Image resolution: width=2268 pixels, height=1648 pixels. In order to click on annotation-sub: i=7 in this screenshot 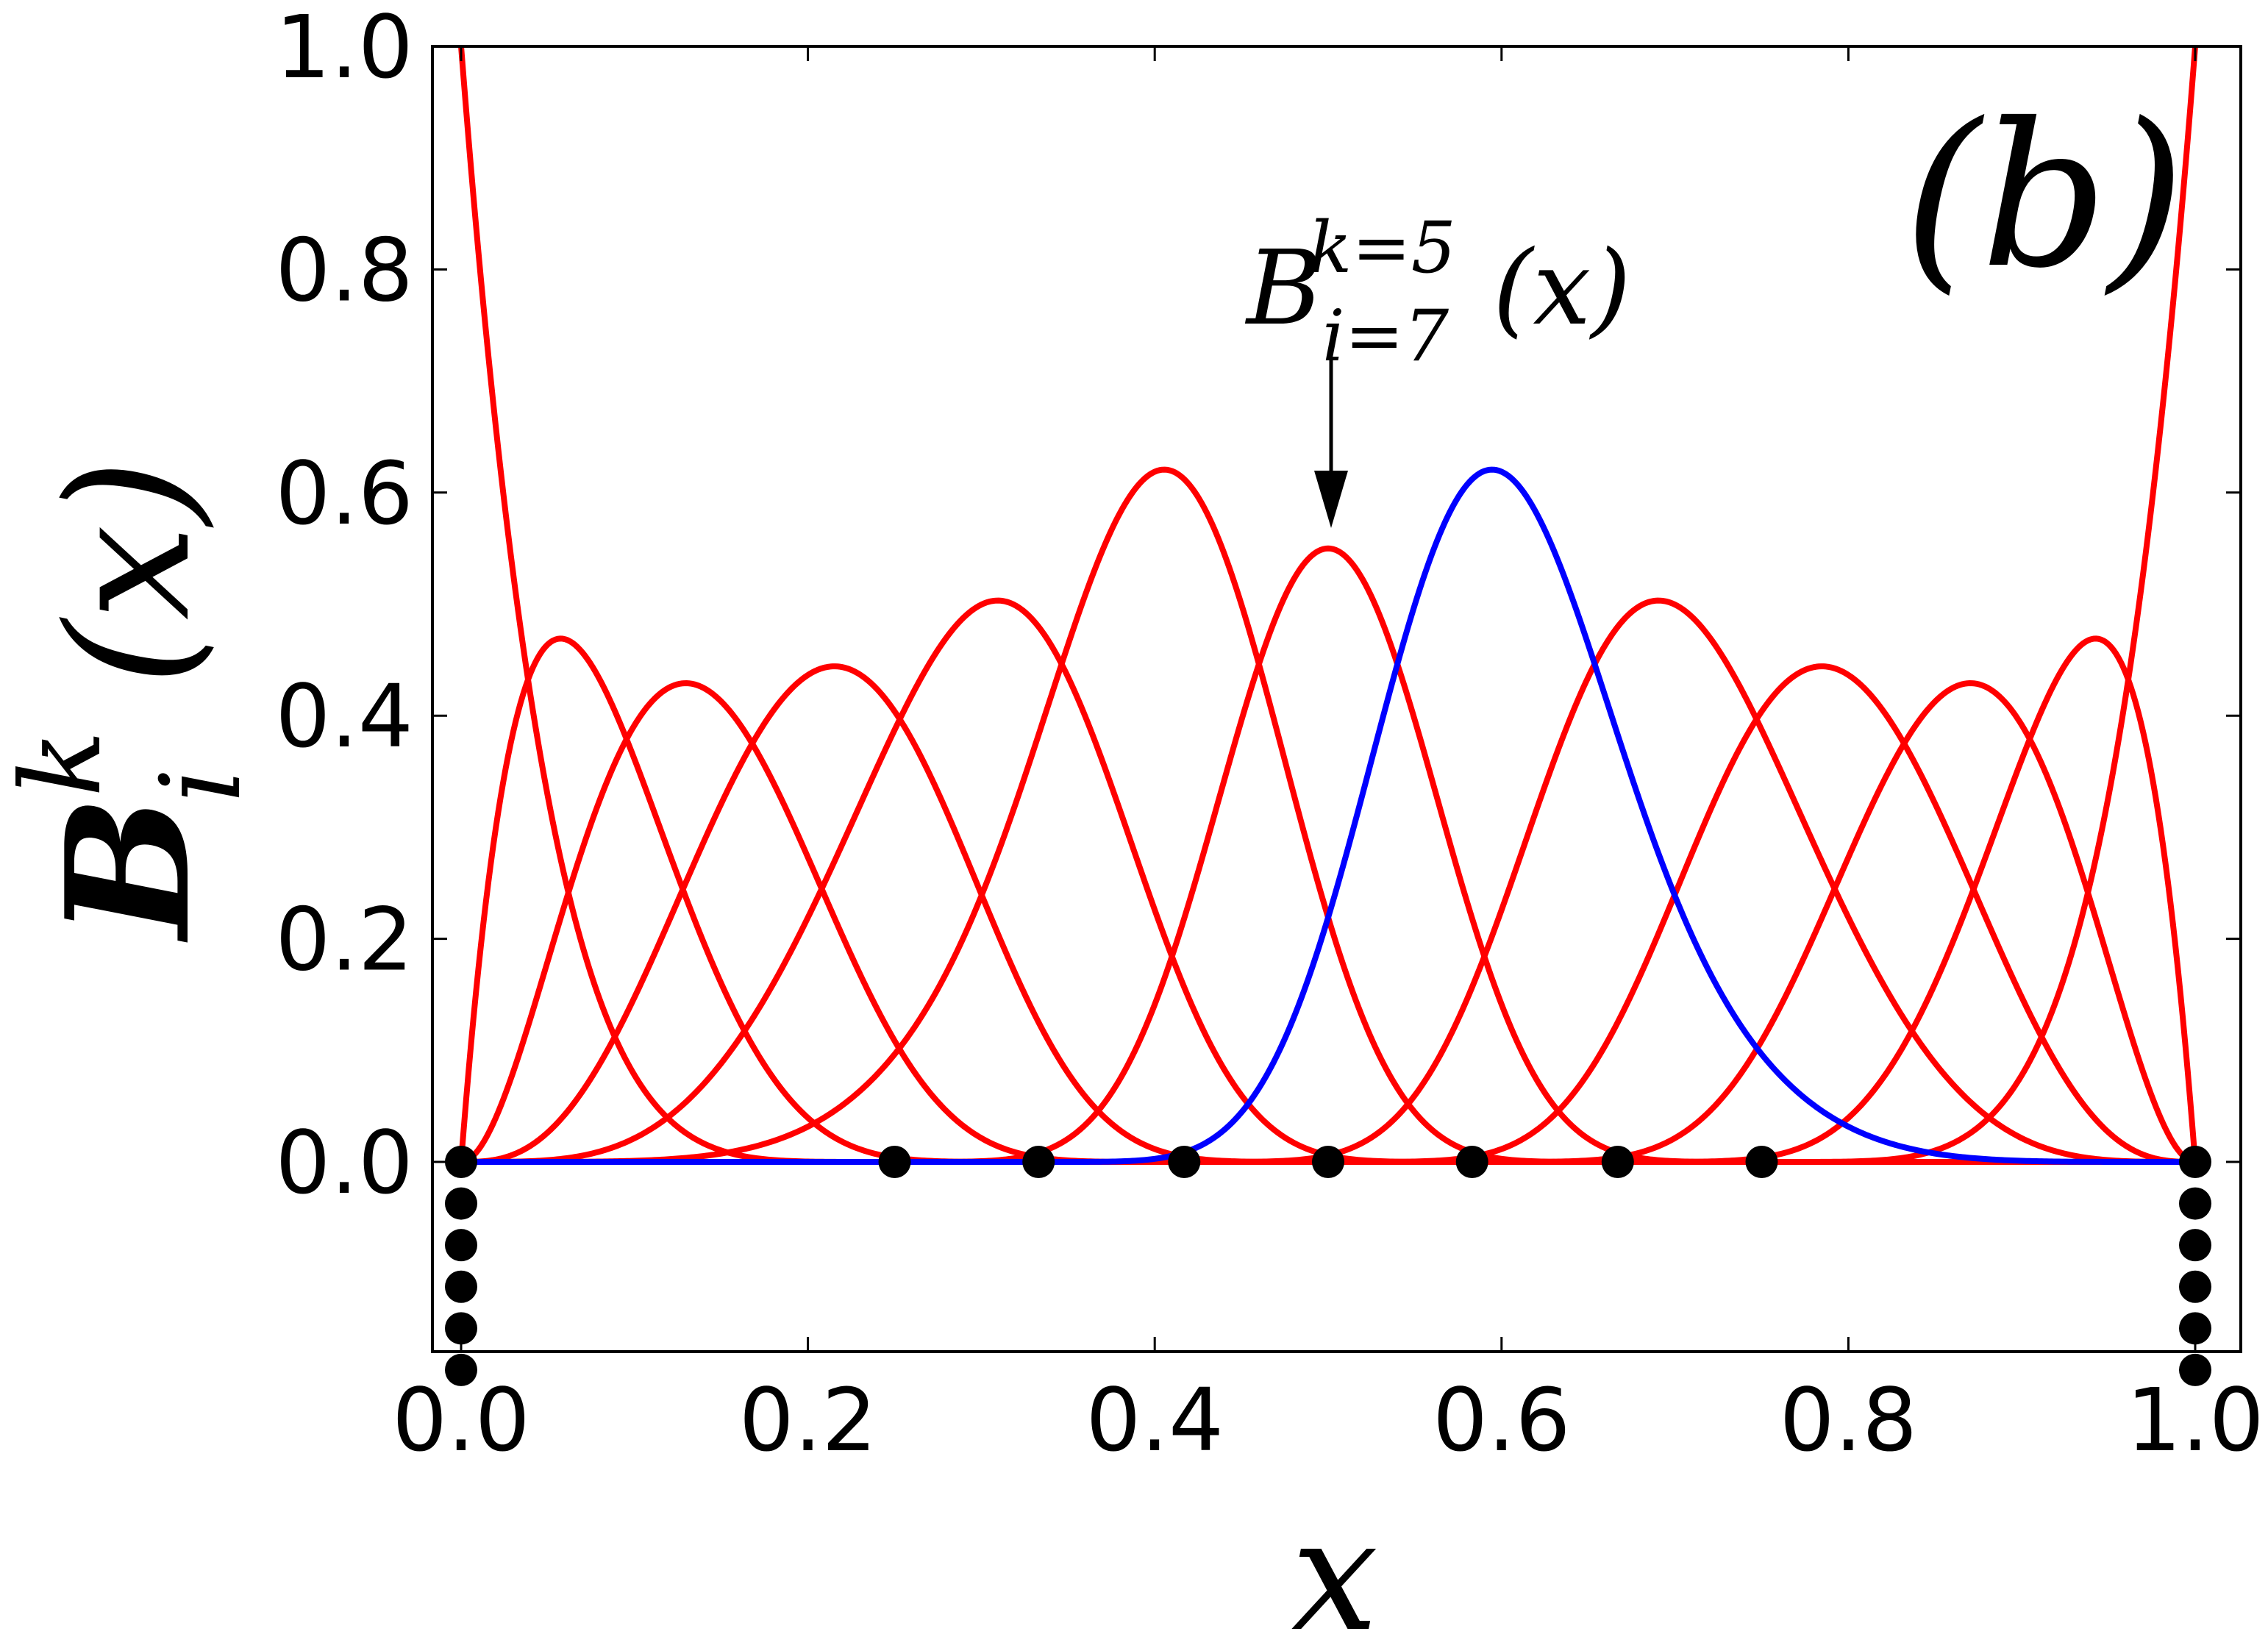, I will do `click(1385, 336)`.